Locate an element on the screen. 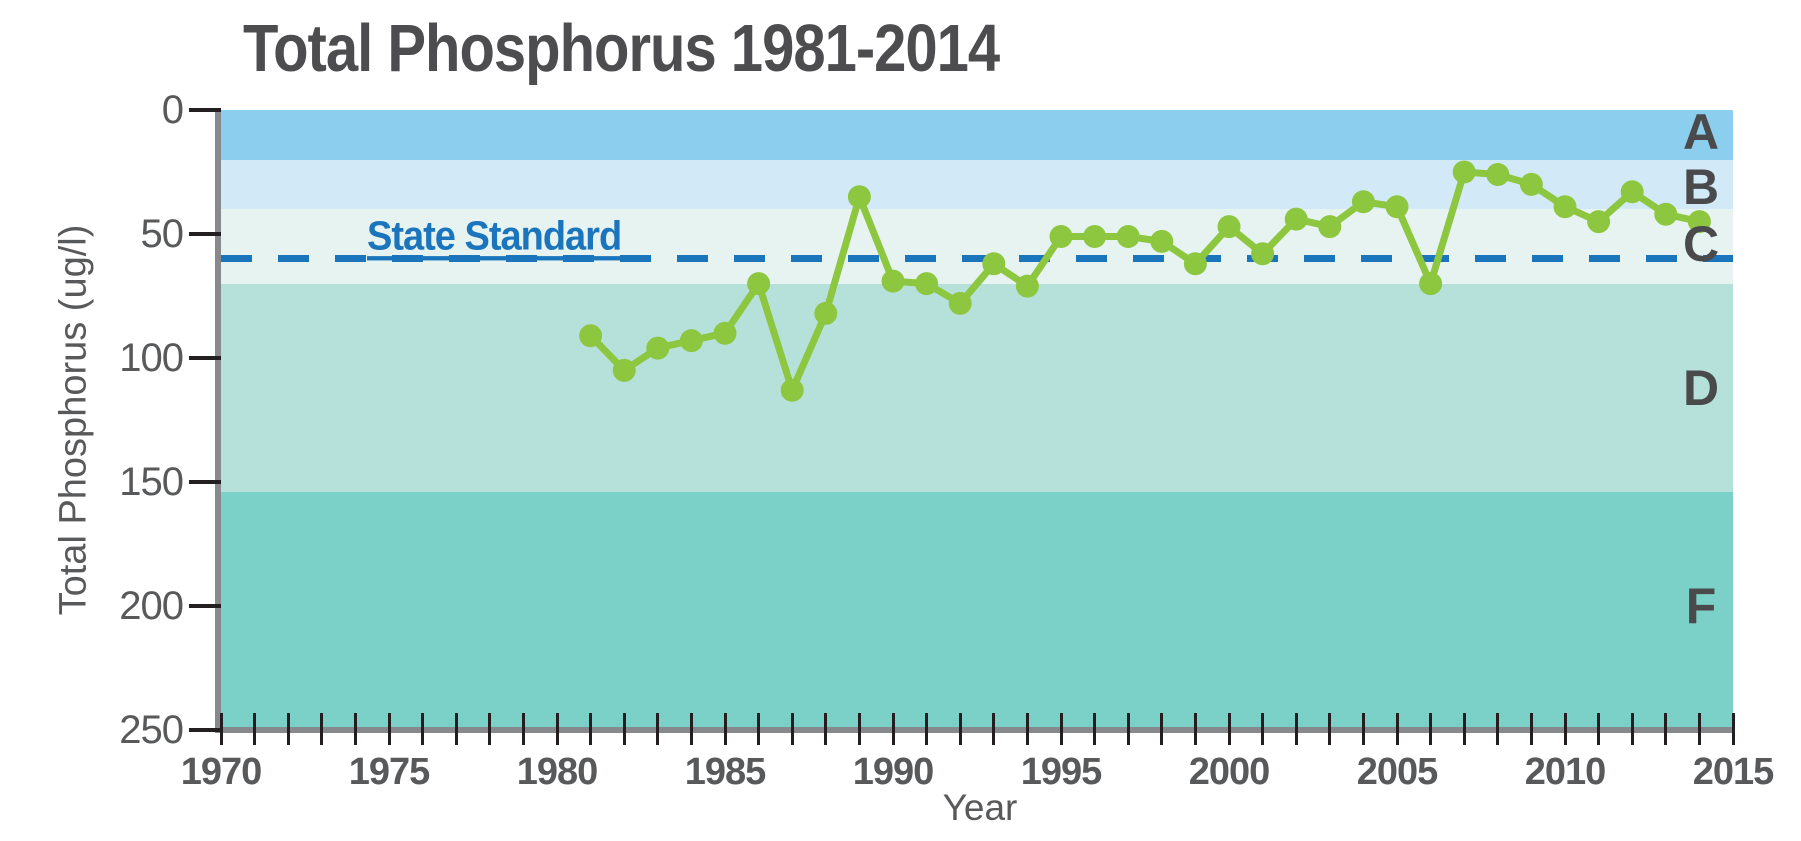 The width and height of the screenshot is (1801, 841). data-point-2013 is located at coordinates (1666, 214).